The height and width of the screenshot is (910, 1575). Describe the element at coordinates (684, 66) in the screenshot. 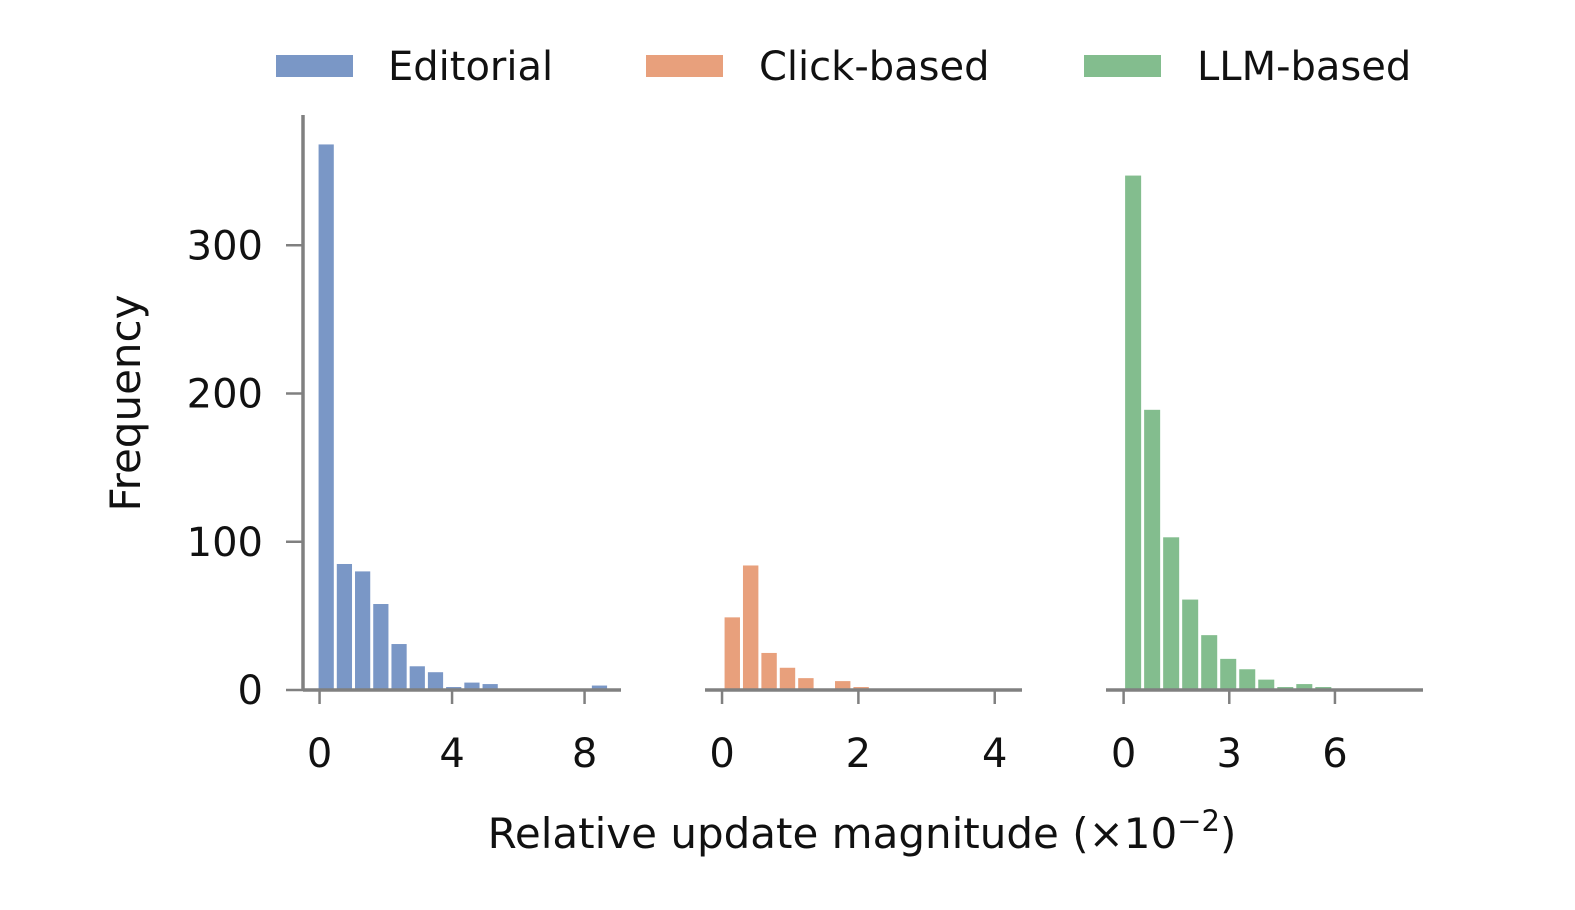

I see `legend-swatch-click-based` at that location.